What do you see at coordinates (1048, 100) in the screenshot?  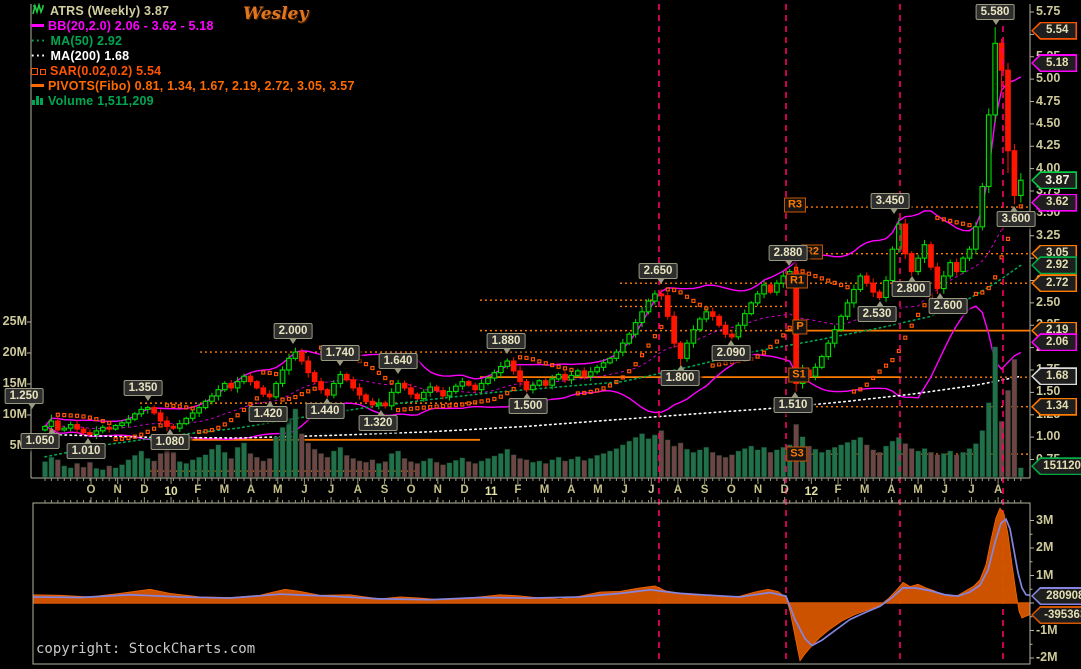 I see `price-axis-label: 4.75` at bounding box center [1048, 100].